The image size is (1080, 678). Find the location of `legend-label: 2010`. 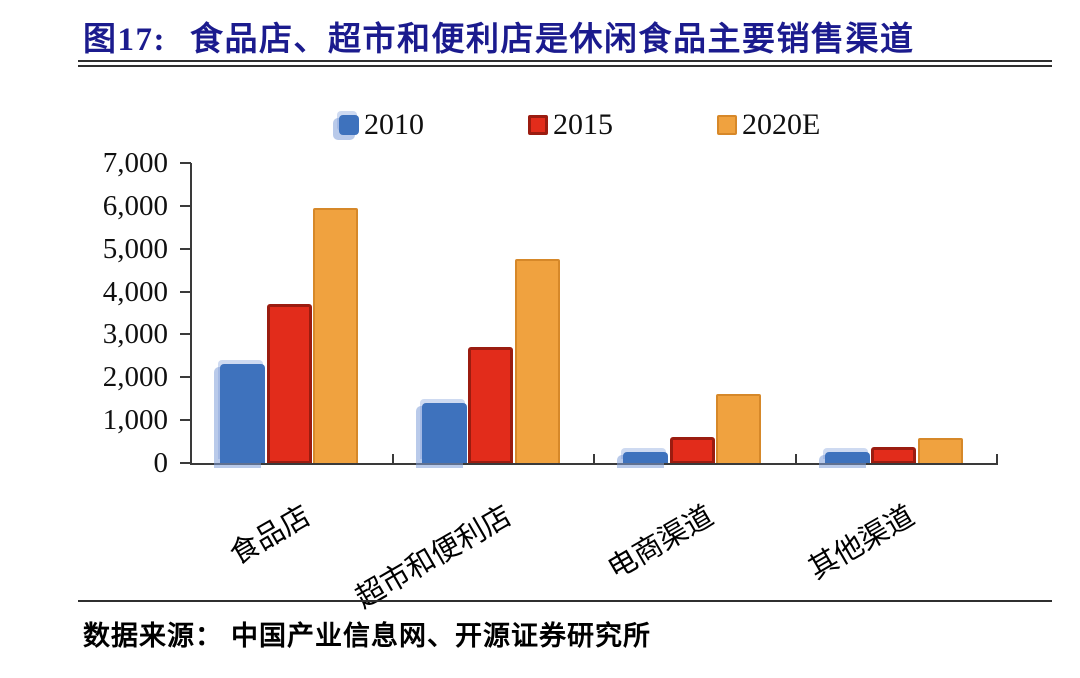

legend-label: 2010 is located at coordinates (394, 124).